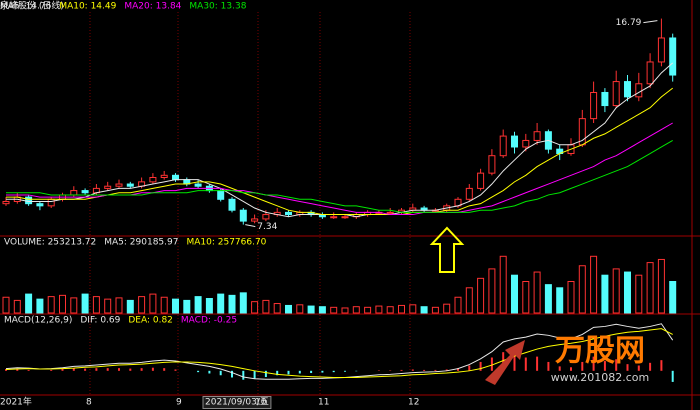 The width and height of the screenshot is (700, 410). I want to click on chart-title: 泉峰股份 (日线), so click(32, 6).